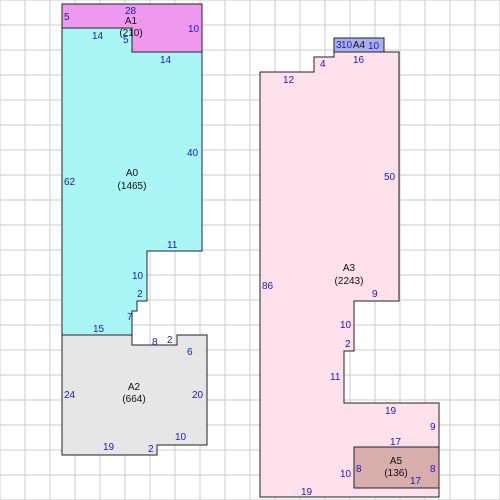 The height and width of the screenshot is (500, 500). I want to click on dim-label: 28, so click(131, 11).